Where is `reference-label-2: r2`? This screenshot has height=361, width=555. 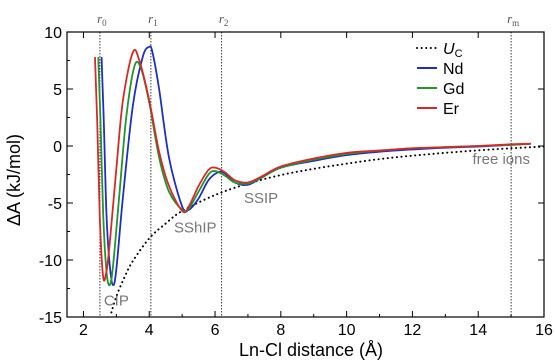
reference-label-2: r2 is located at coordinates (224, 19).